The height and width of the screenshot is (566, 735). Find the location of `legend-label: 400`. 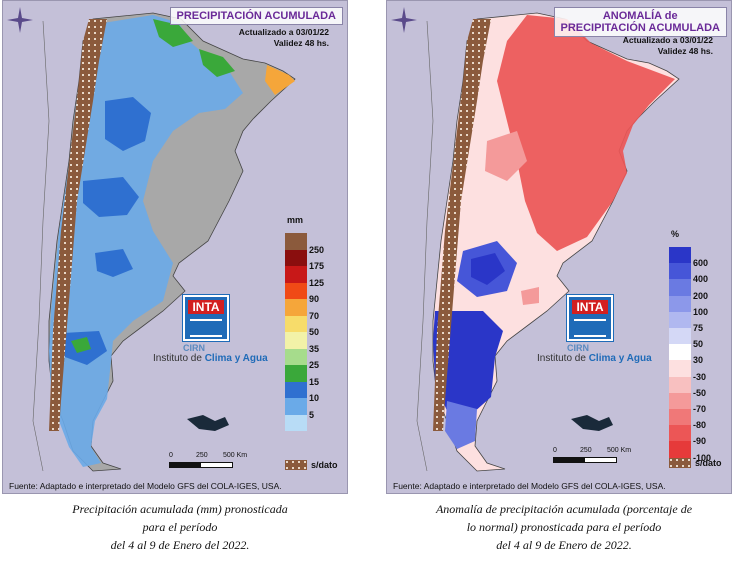

legend-label: 400 is located at coordinates (701, 279).